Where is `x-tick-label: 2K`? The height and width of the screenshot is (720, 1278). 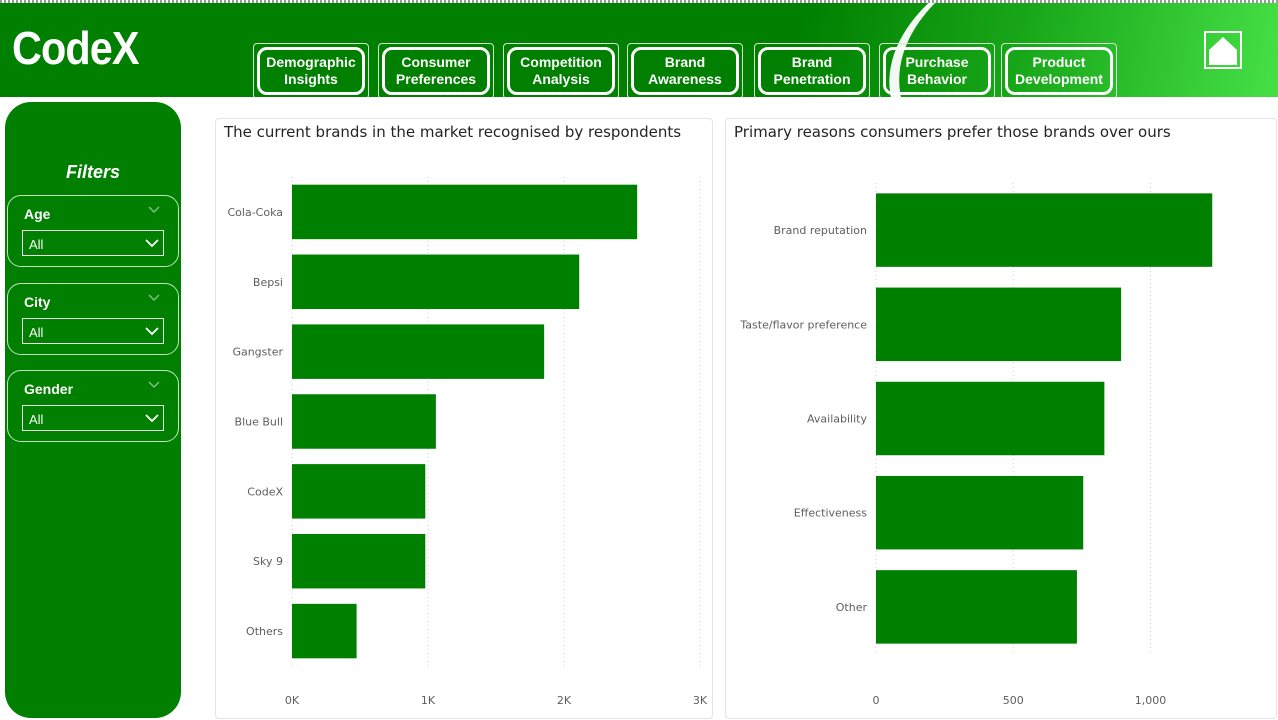
x-tick-label: 2K is located at coordinates (564, 700).